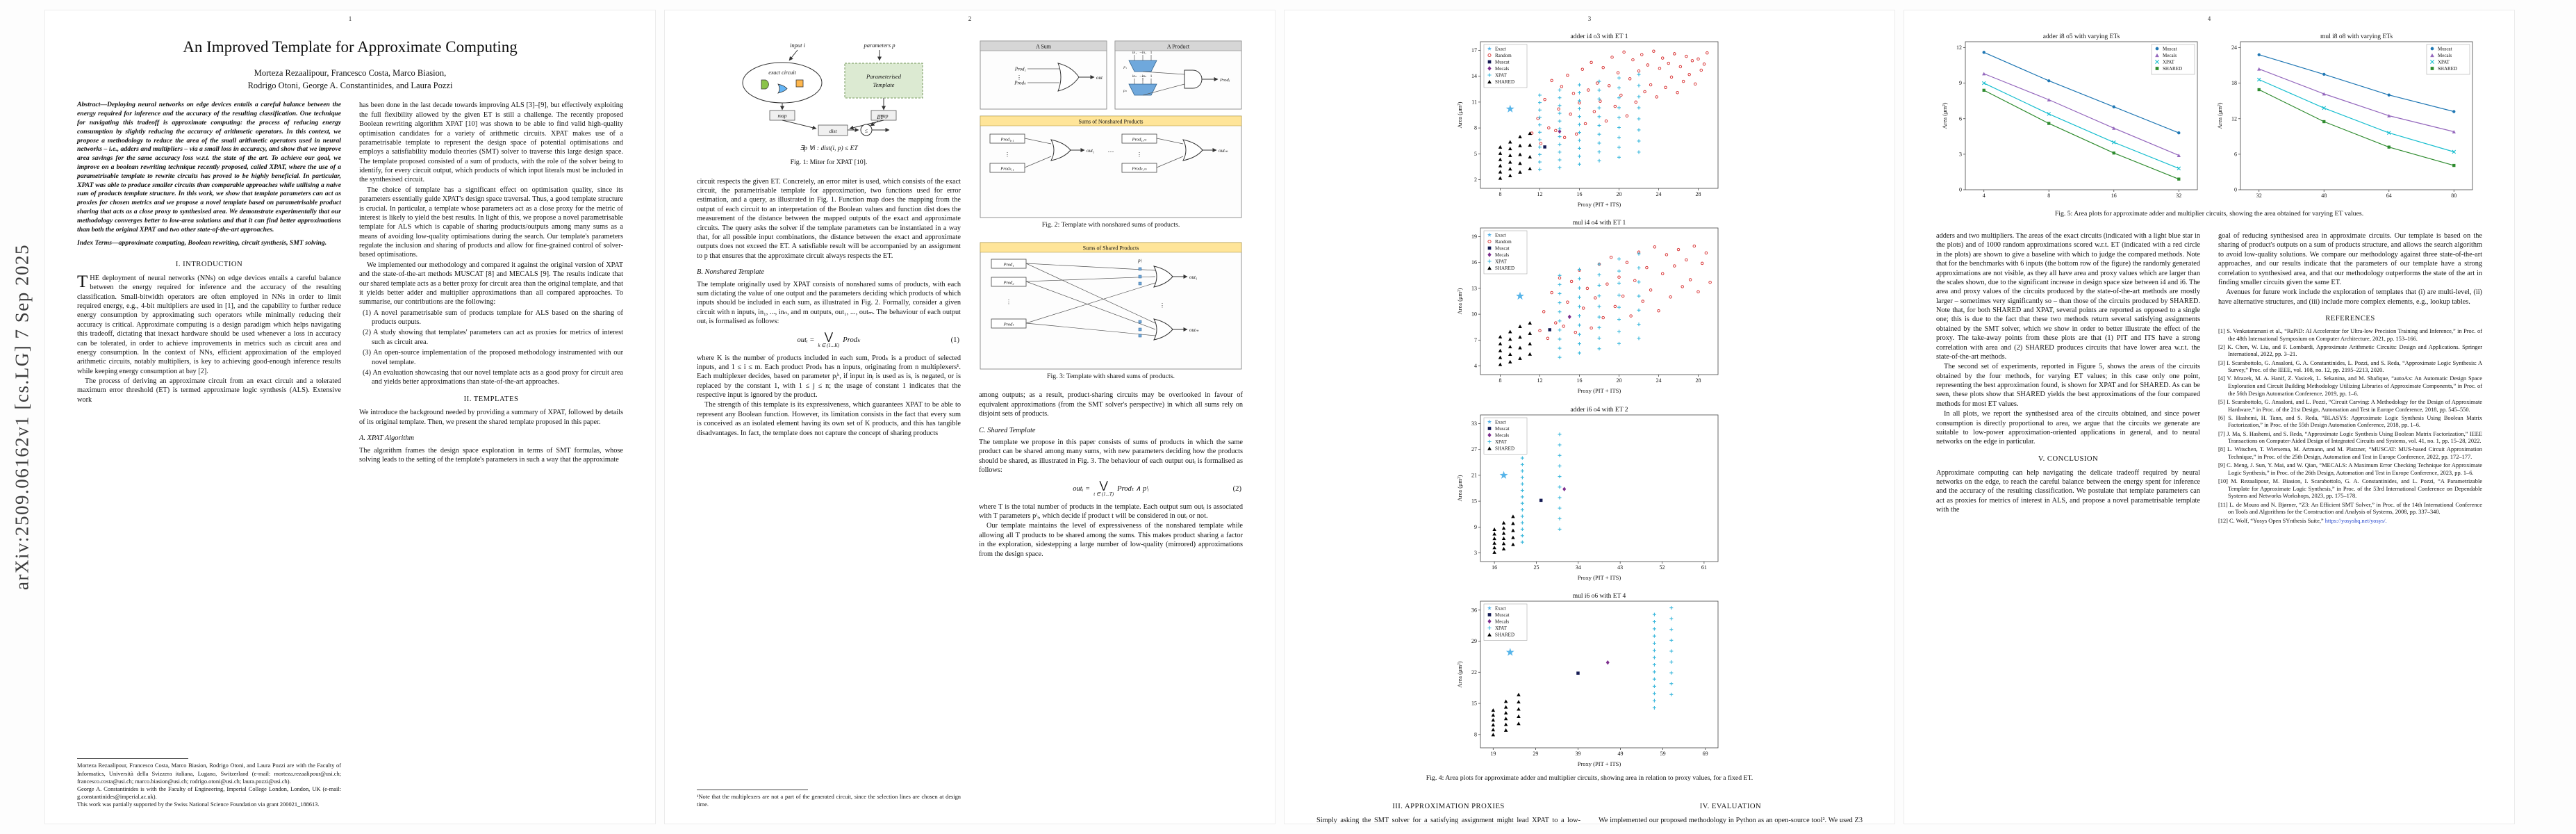 This screenshot has height=834, width=2576. What do you see at coordinates (2082, 36) in the screenshot?
I see `svg-text: adder i8 o5 with varying ETs` at bounding box center [2082, 36].